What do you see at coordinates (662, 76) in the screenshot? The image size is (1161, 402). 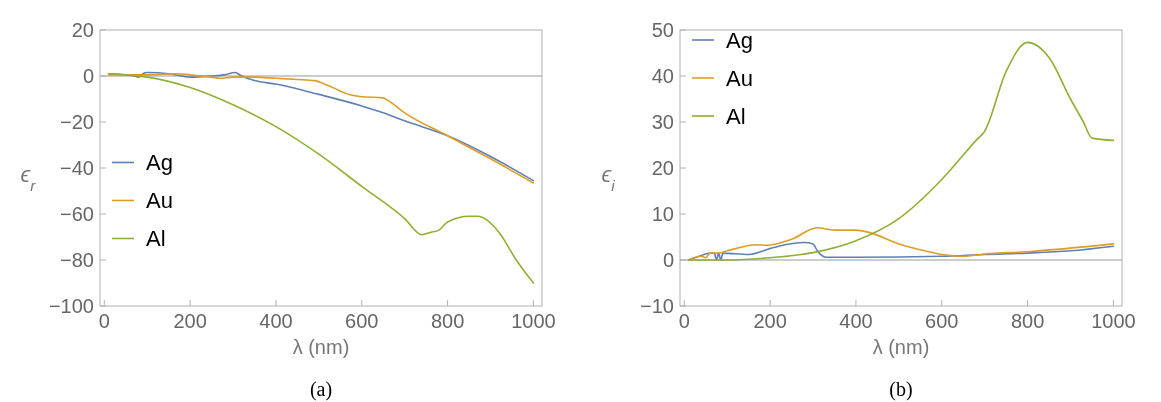 I see `y-tick-label: 40` at bounding box center [662, 76].